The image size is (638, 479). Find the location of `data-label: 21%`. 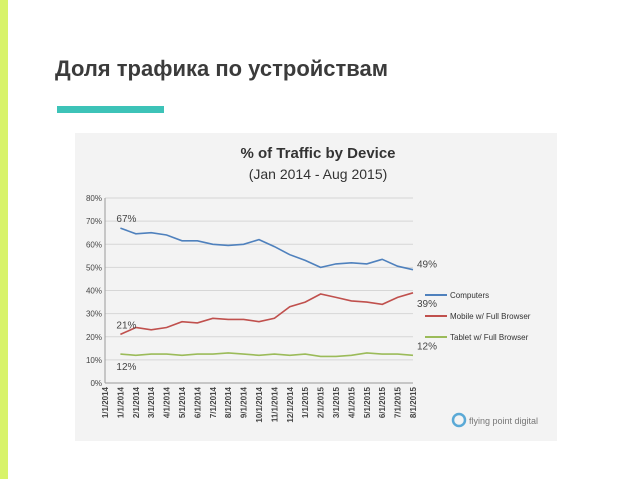

data-label: 21% is located at coordinates (126, 325).